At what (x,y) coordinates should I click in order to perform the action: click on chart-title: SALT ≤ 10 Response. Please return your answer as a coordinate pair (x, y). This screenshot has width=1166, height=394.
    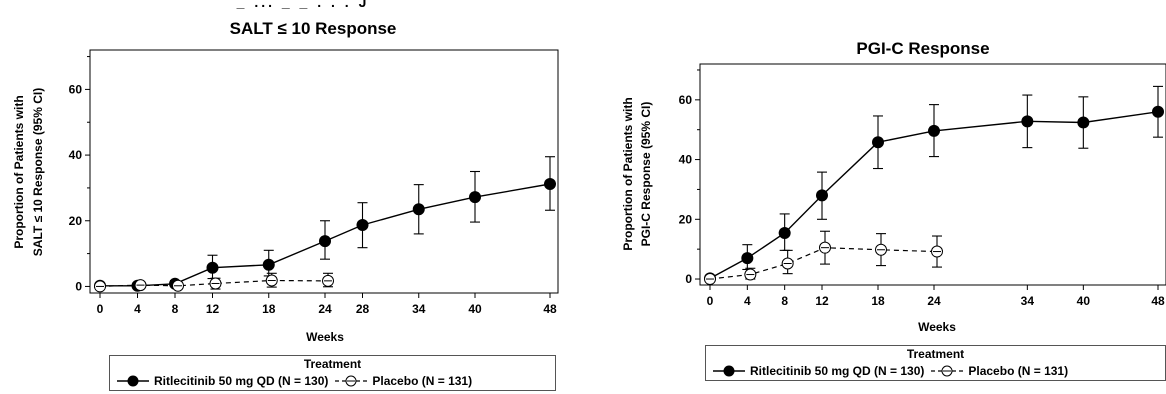
    Looking at the image, I should click on (313, 28).